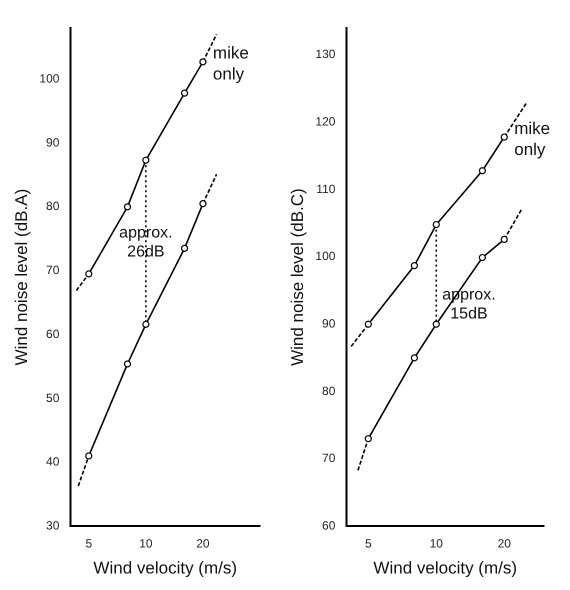  What do you see at coordinates (326, 189) in the screenshot?
I see `y-tick-label: 110` at bounding box center [326, 189].